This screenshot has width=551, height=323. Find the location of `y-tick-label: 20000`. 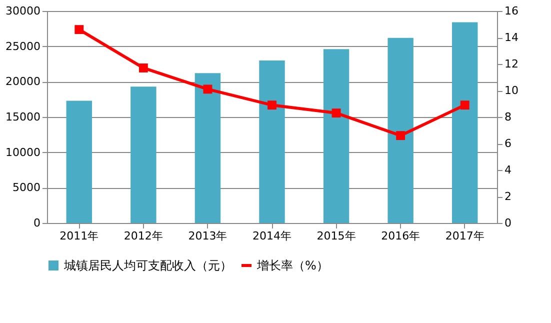

y-tick-label: 20000 is located at coordinates (23, 81).